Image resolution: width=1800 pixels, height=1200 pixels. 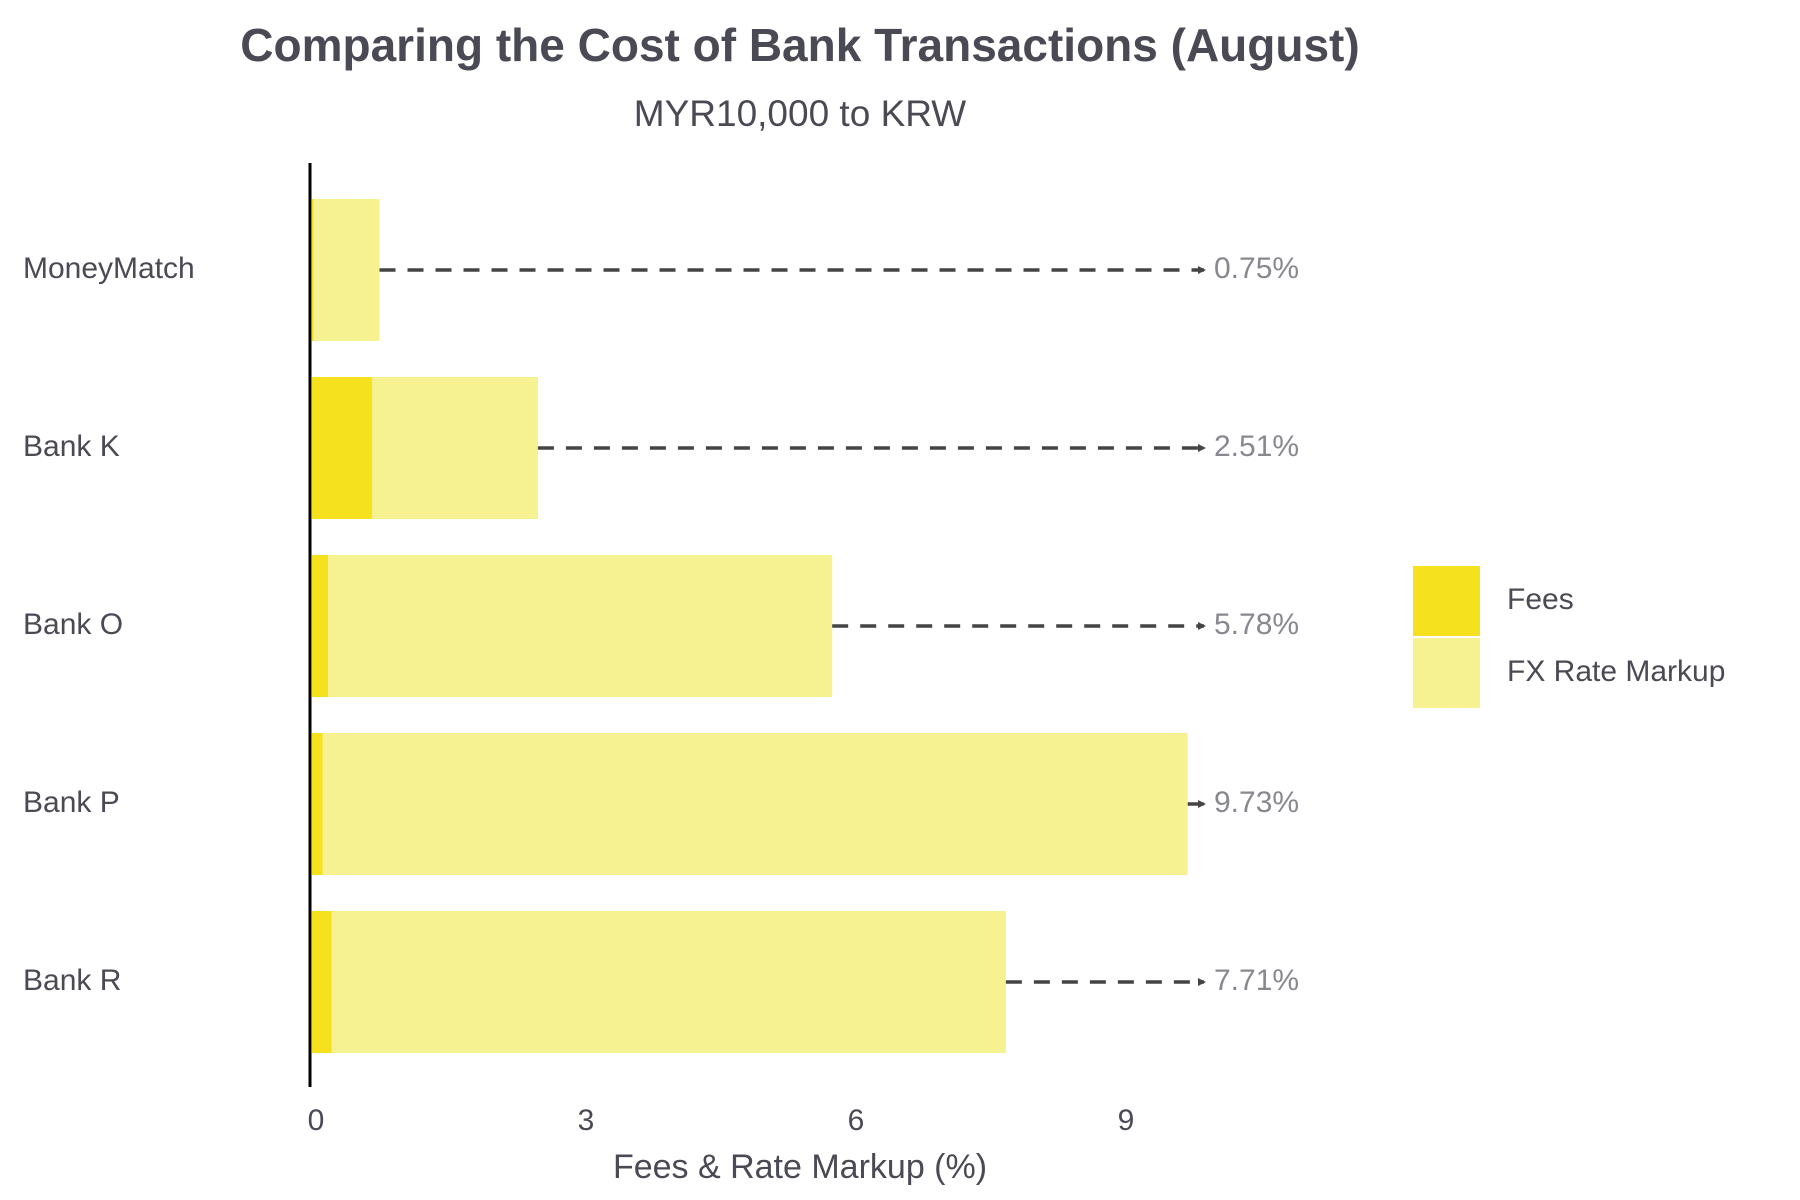 What do you see at coordinates (71, 446) in the screenshot?
I see `y-tick-label: Bank K` at bounding box center [71, 446].